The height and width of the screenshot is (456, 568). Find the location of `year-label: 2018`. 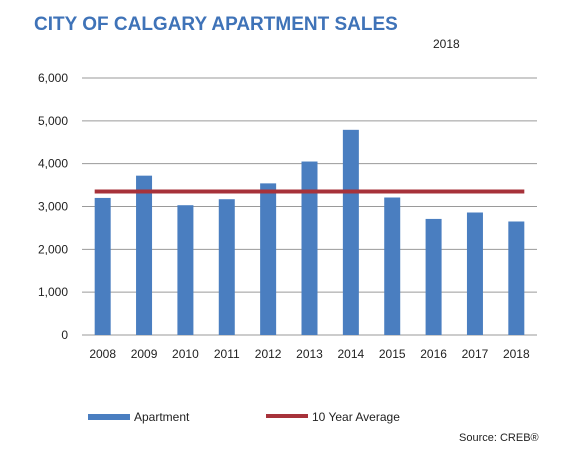

year-label: 2018 is located at coordinates (446, 44).